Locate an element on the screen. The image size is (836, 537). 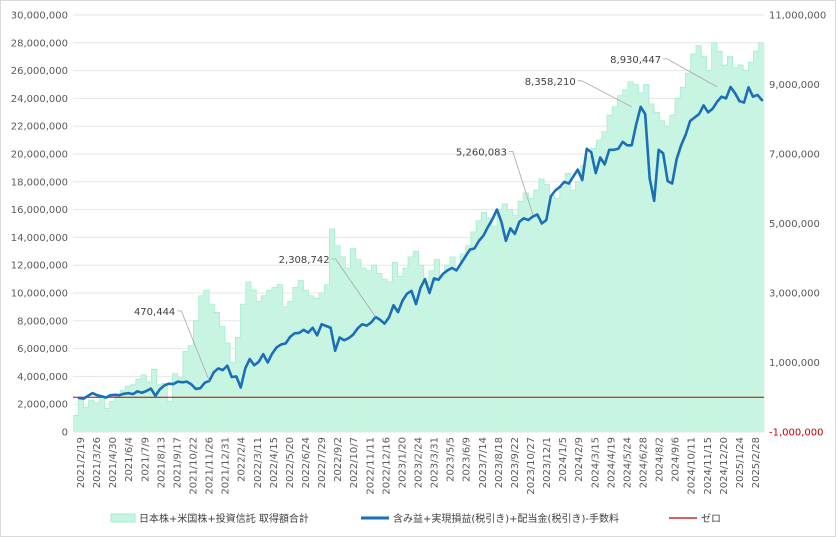
legend-label-zero: ゼロ is located at coordinates (711, 519).